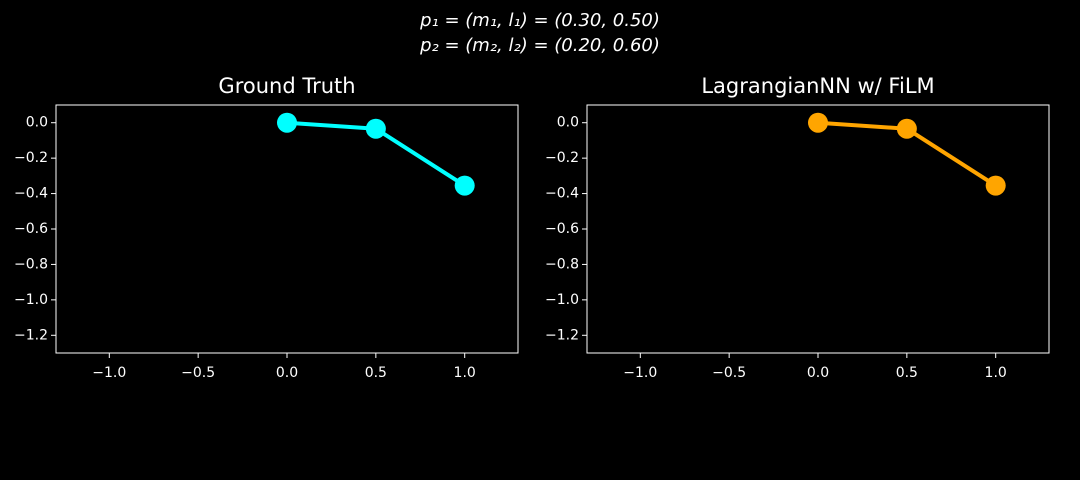 Image resolution: width=1080 pixels, height=480 pixels. What do you see at coordinates (539, 20) in the screenshot?
I see `suptitle-line: p₁ = (m₁, l₁) = (0.30, 0.50)` at bounding box center [539, 20].